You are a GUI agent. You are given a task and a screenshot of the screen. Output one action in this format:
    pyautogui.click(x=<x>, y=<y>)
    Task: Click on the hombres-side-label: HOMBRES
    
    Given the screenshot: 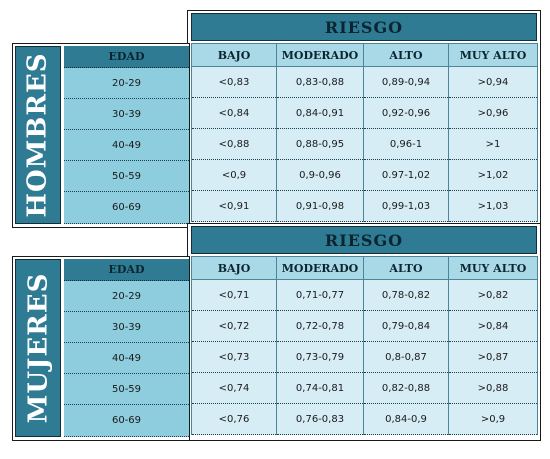 What is the action you would take?
    pyautogui.click(x=38, y=135)
    